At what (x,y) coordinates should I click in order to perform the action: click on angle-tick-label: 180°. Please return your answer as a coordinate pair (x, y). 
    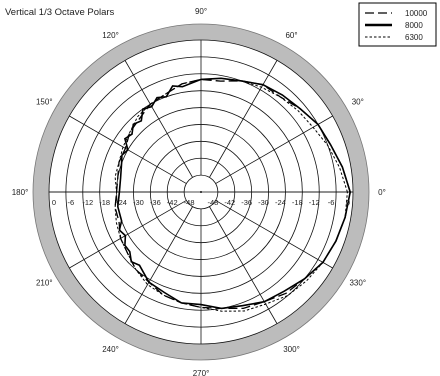
    Looking at the image, I should click on (20, 192).